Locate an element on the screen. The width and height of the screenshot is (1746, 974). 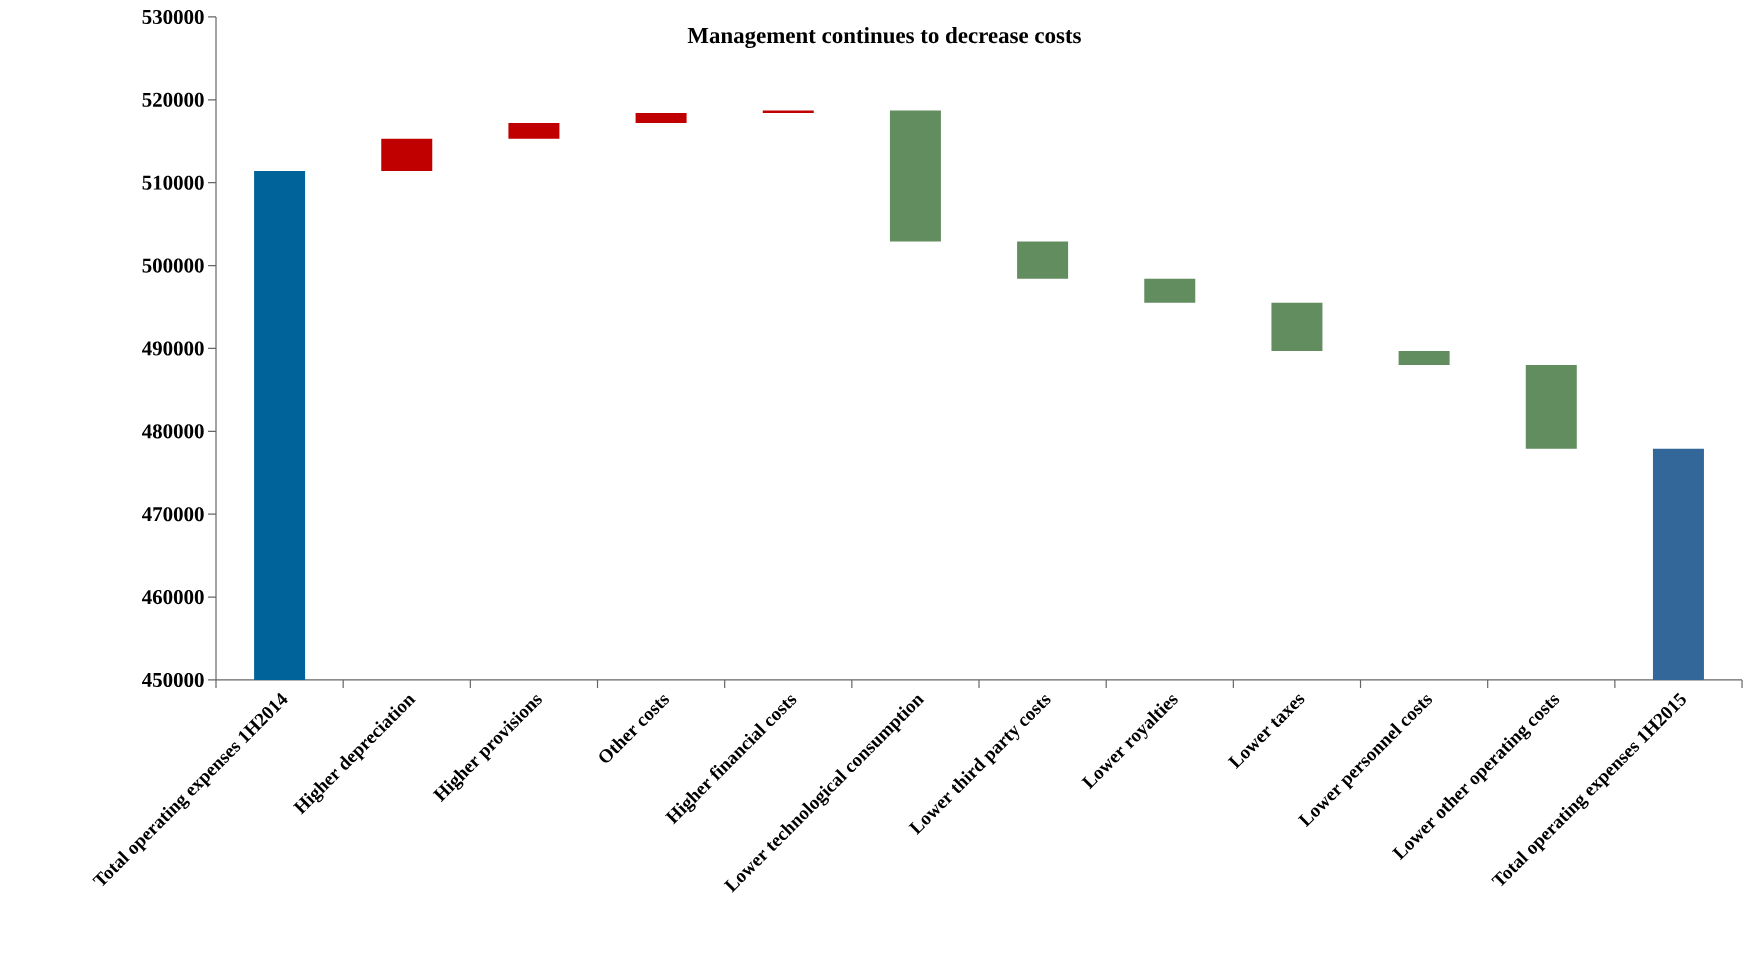
y-tick-label: 510000 is located at coordinates (173, 182).